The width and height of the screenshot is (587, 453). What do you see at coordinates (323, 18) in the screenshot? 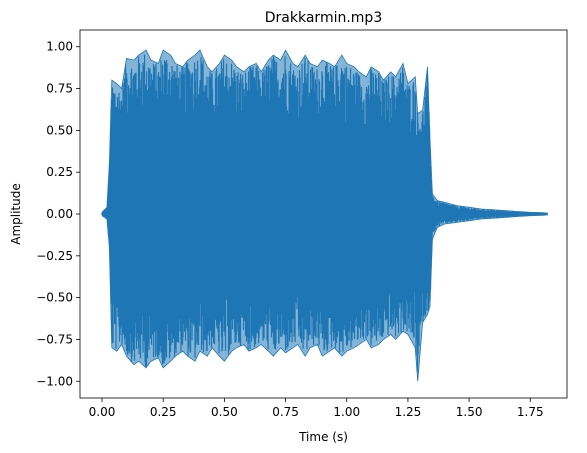
I see `chart-title: Drakkarmin.mp3` at bounding box center [323, 18].